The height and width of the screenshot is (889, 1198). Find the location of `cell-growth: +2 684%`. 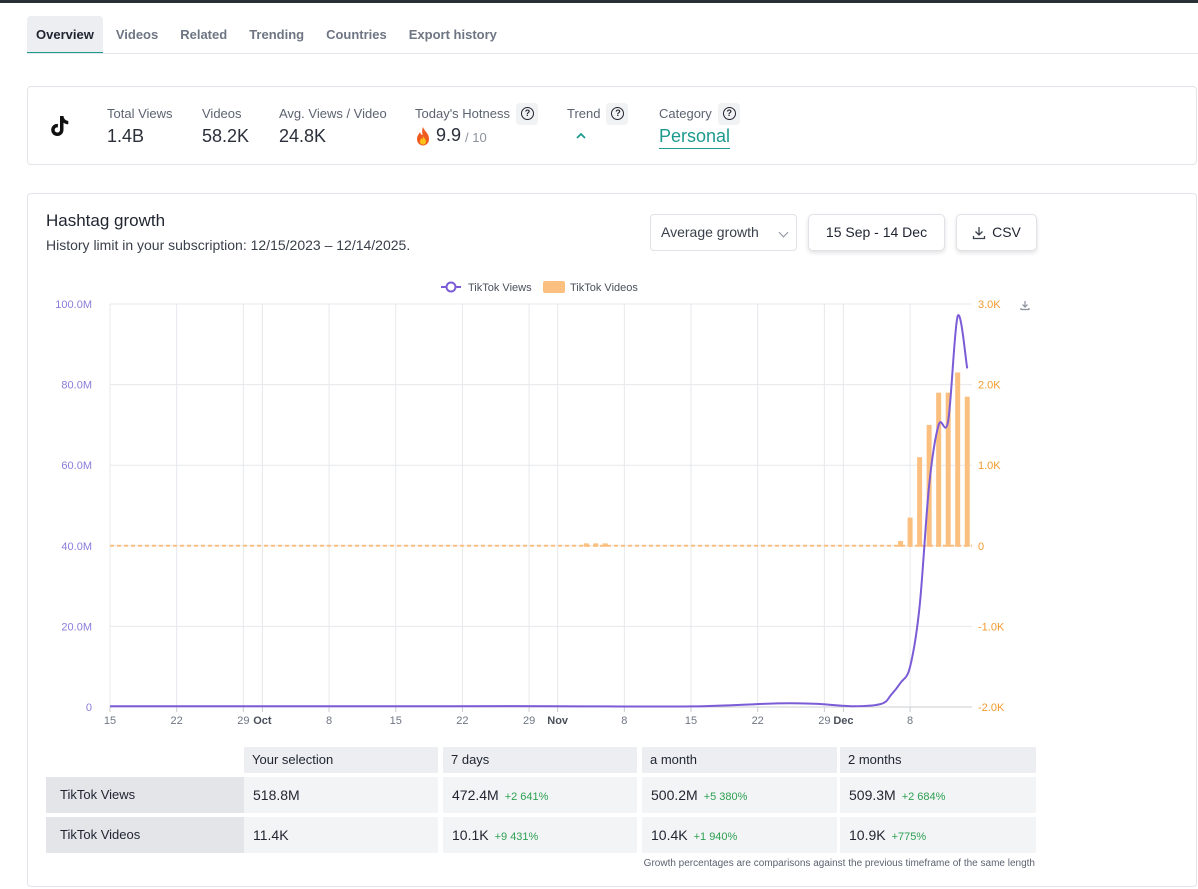

cell-growth: +2 684% is located at coordinates (923, 797).